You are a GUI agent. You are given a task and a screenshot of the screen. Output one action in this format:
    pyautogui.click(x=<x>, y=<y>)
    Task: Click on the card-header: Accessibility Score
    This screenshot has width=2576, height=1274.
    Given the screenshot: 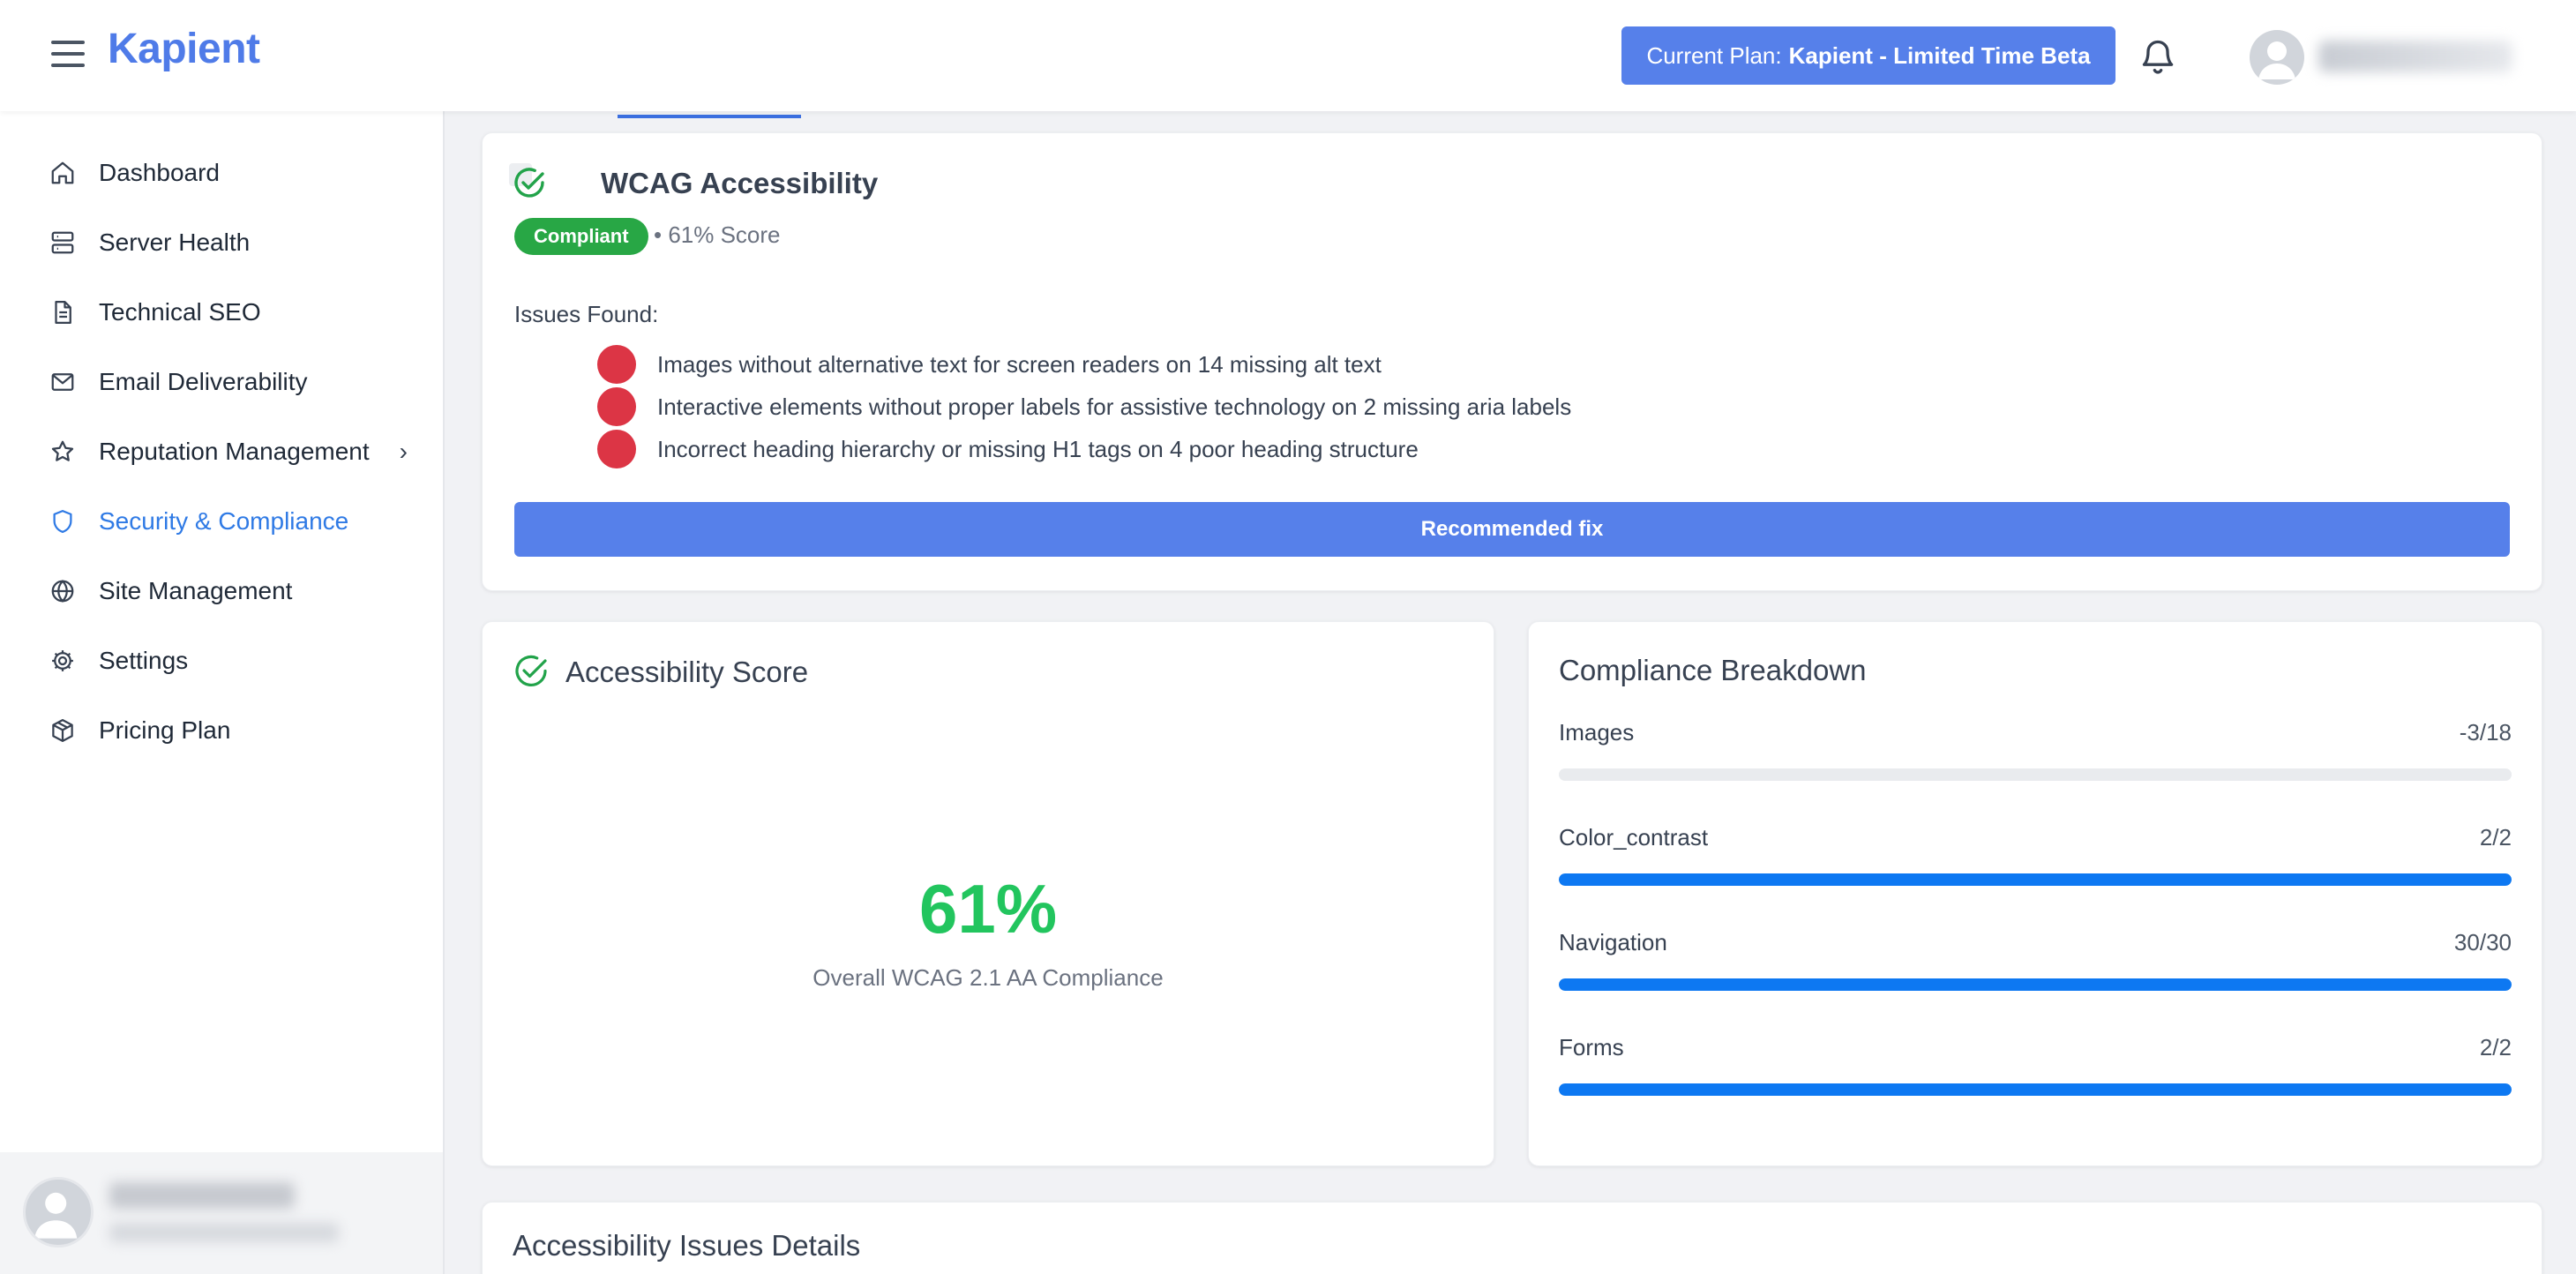 What is the action you would take?
    pyautogui.click(x=661, y=672)
    